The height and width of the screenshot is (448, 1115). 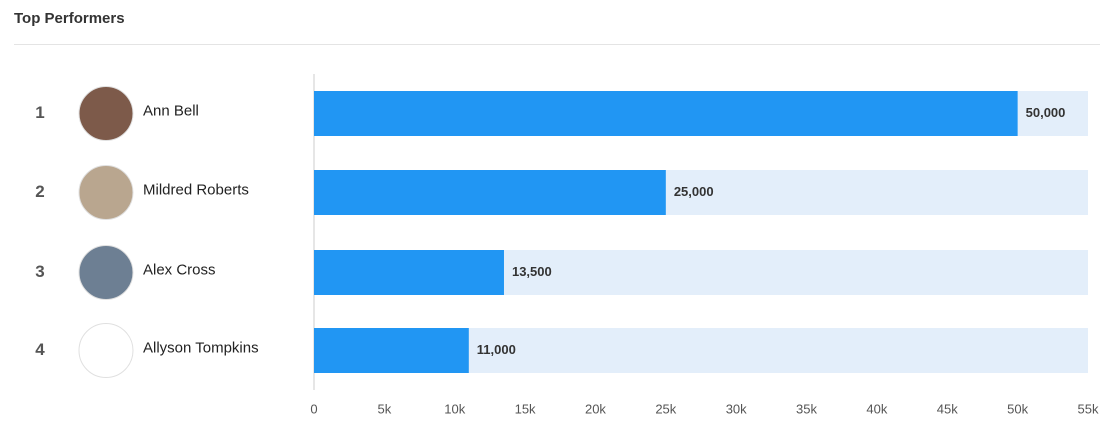 I want to click on x-tick-label: 30k, so click(x=736, y=408).